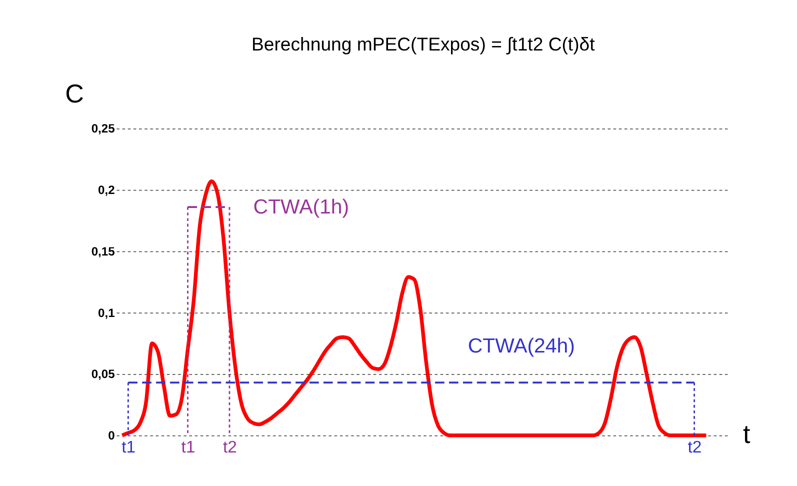  Describe the element at coordinates (301, 207) in the screenshot. I see `series-label: CTWA(1h)` at that location.